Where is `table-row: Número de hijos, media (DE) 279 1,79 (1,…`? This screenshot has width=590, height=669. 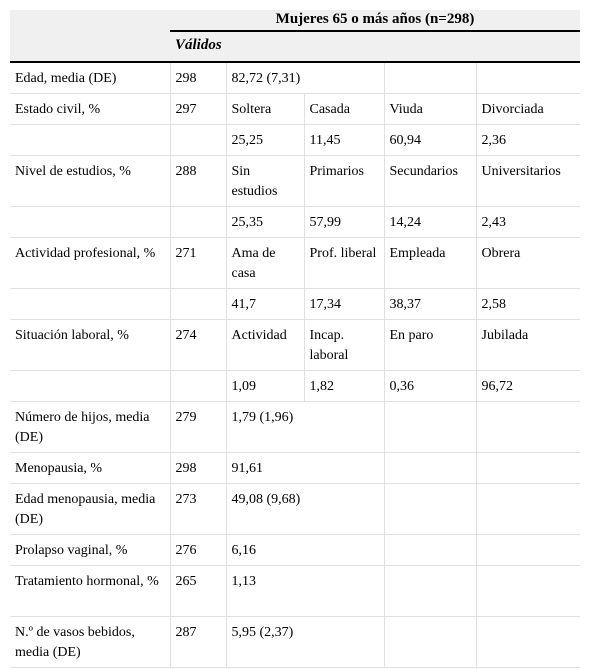
table-row: Número de hijos, media (DE) 279 1,79 (1,… is located at coordinates (295, 427).